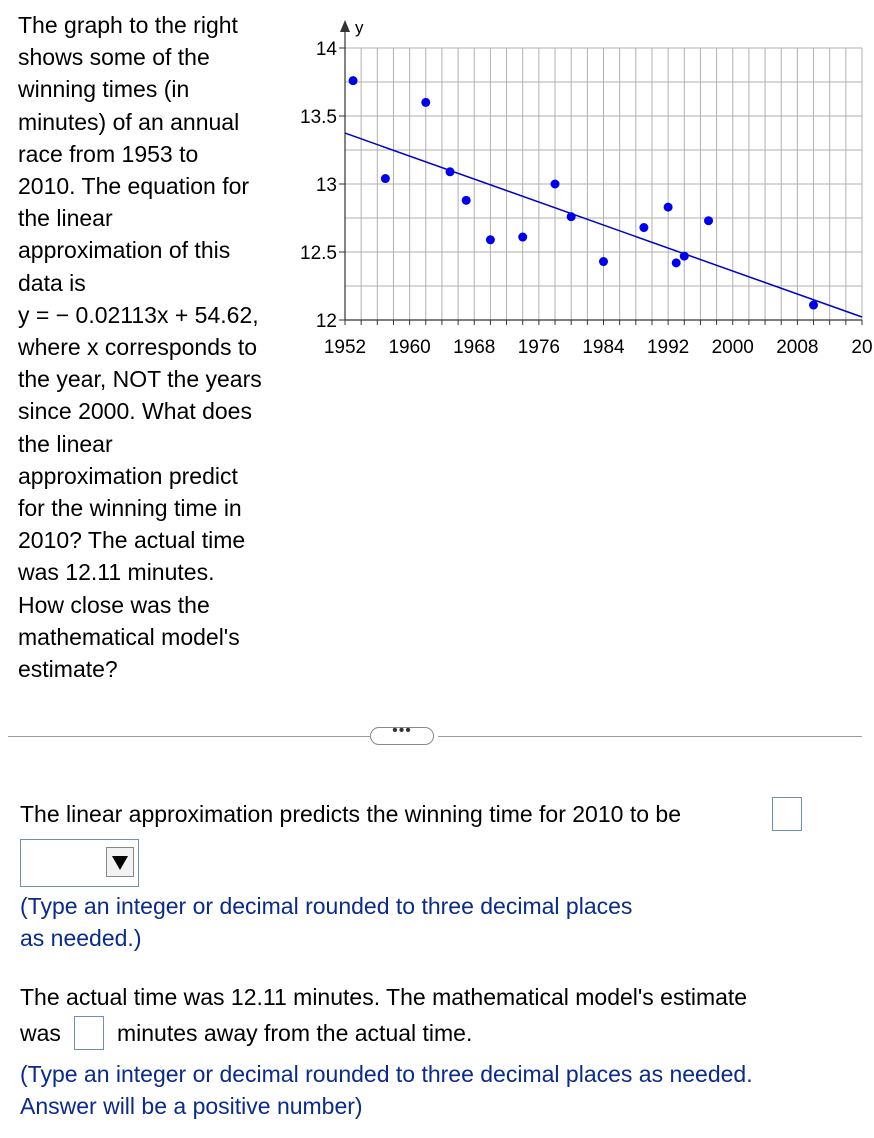 The image size is (874, 1138). What do you see at coordinates (603, 225) in the screenshot?
I see `trend-line` at bounding box center [603, 225].